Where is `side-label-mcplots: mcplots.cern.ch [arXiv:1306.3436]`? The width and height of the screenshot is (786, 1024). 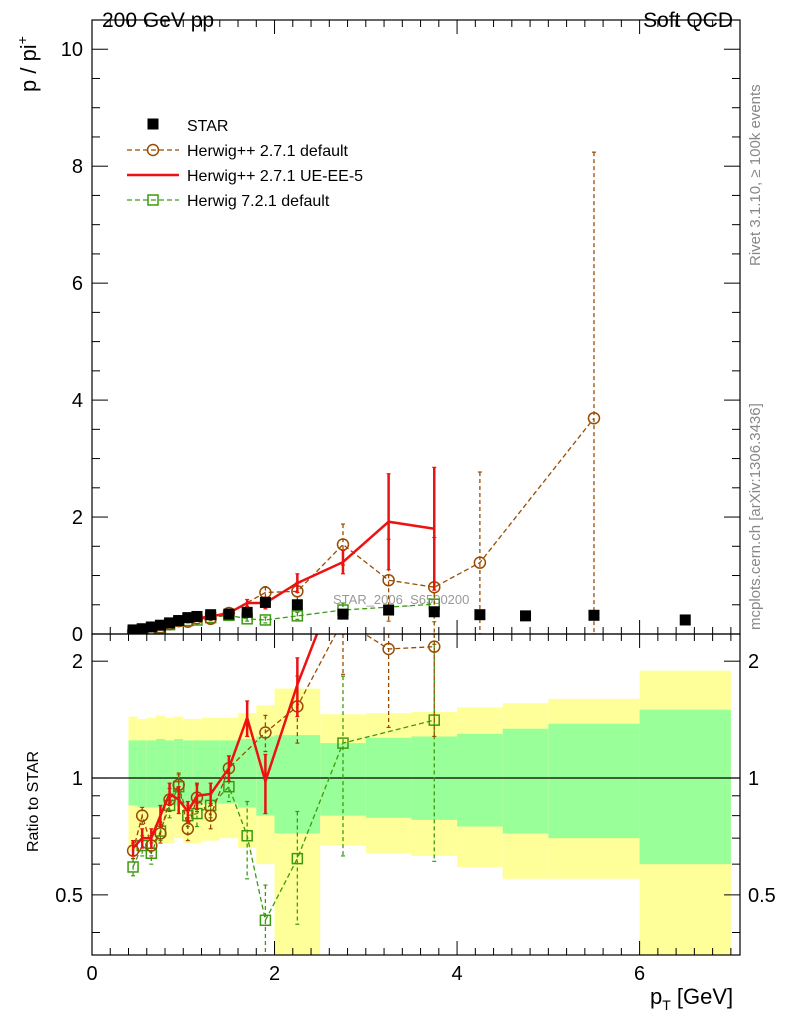 side-label-mcplots: mcplots.cern.ch [arXiv:1306.3436] is located at coordinates (755, 516).